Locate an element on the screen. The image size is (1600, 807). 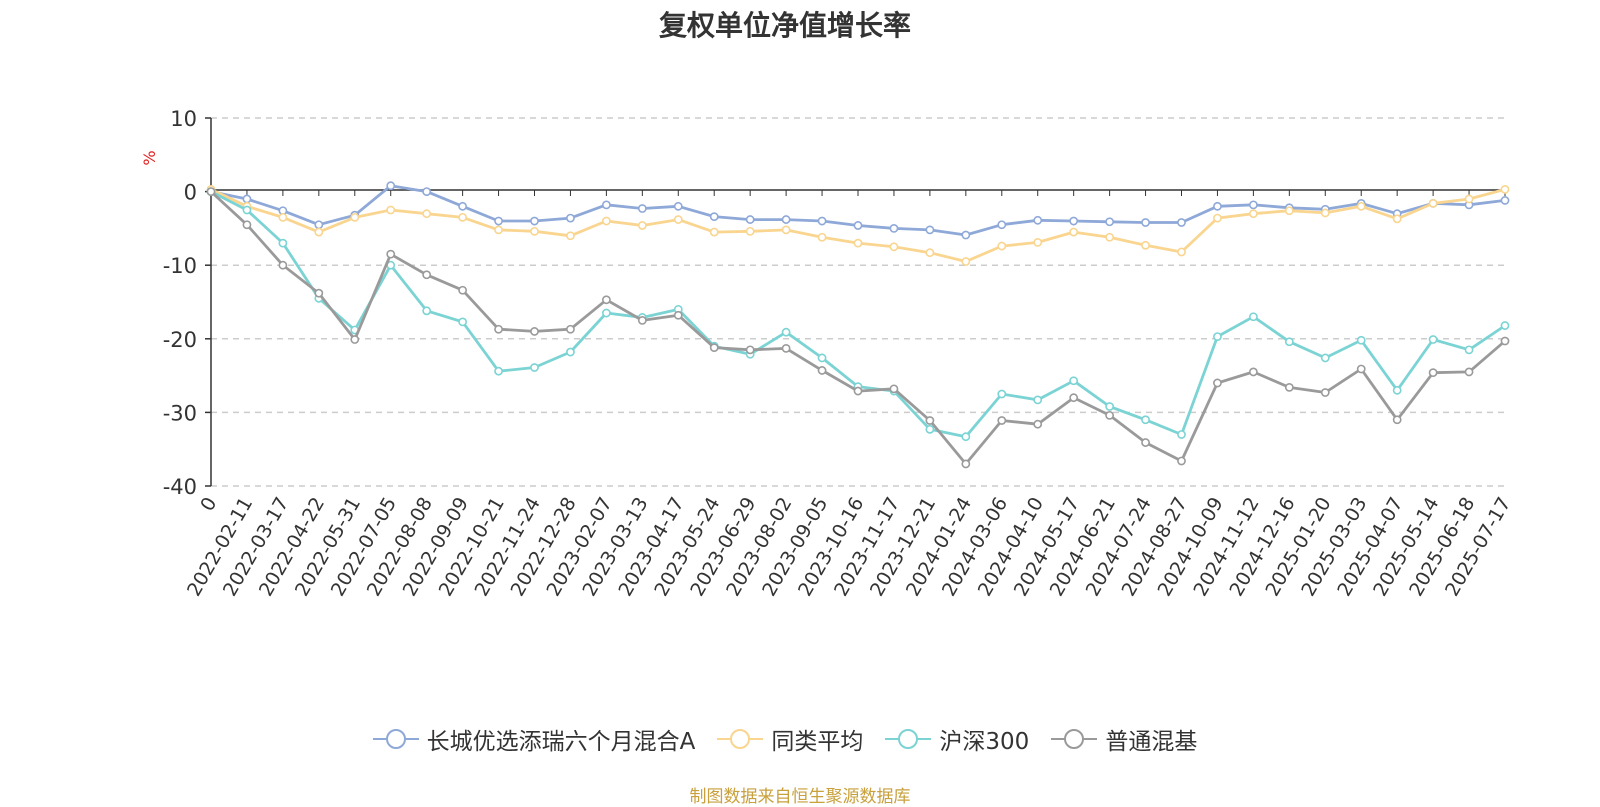
legend-label: 沪深300 is located at coordinates (984, 742).